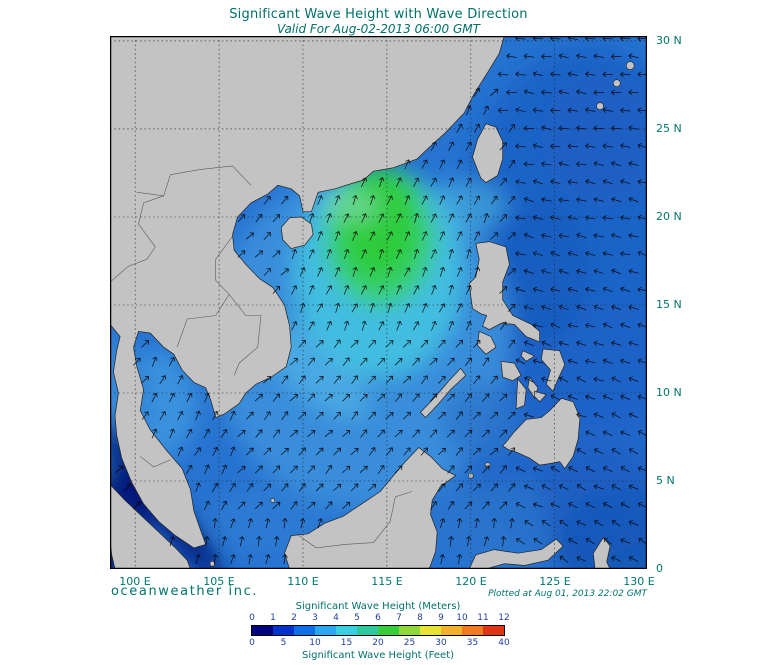 This screenshot has width=775, height=665. I want to click on valid-time-subtitle: Valid For Aug-02-2013 06:00 GMT, so click(378, 29).